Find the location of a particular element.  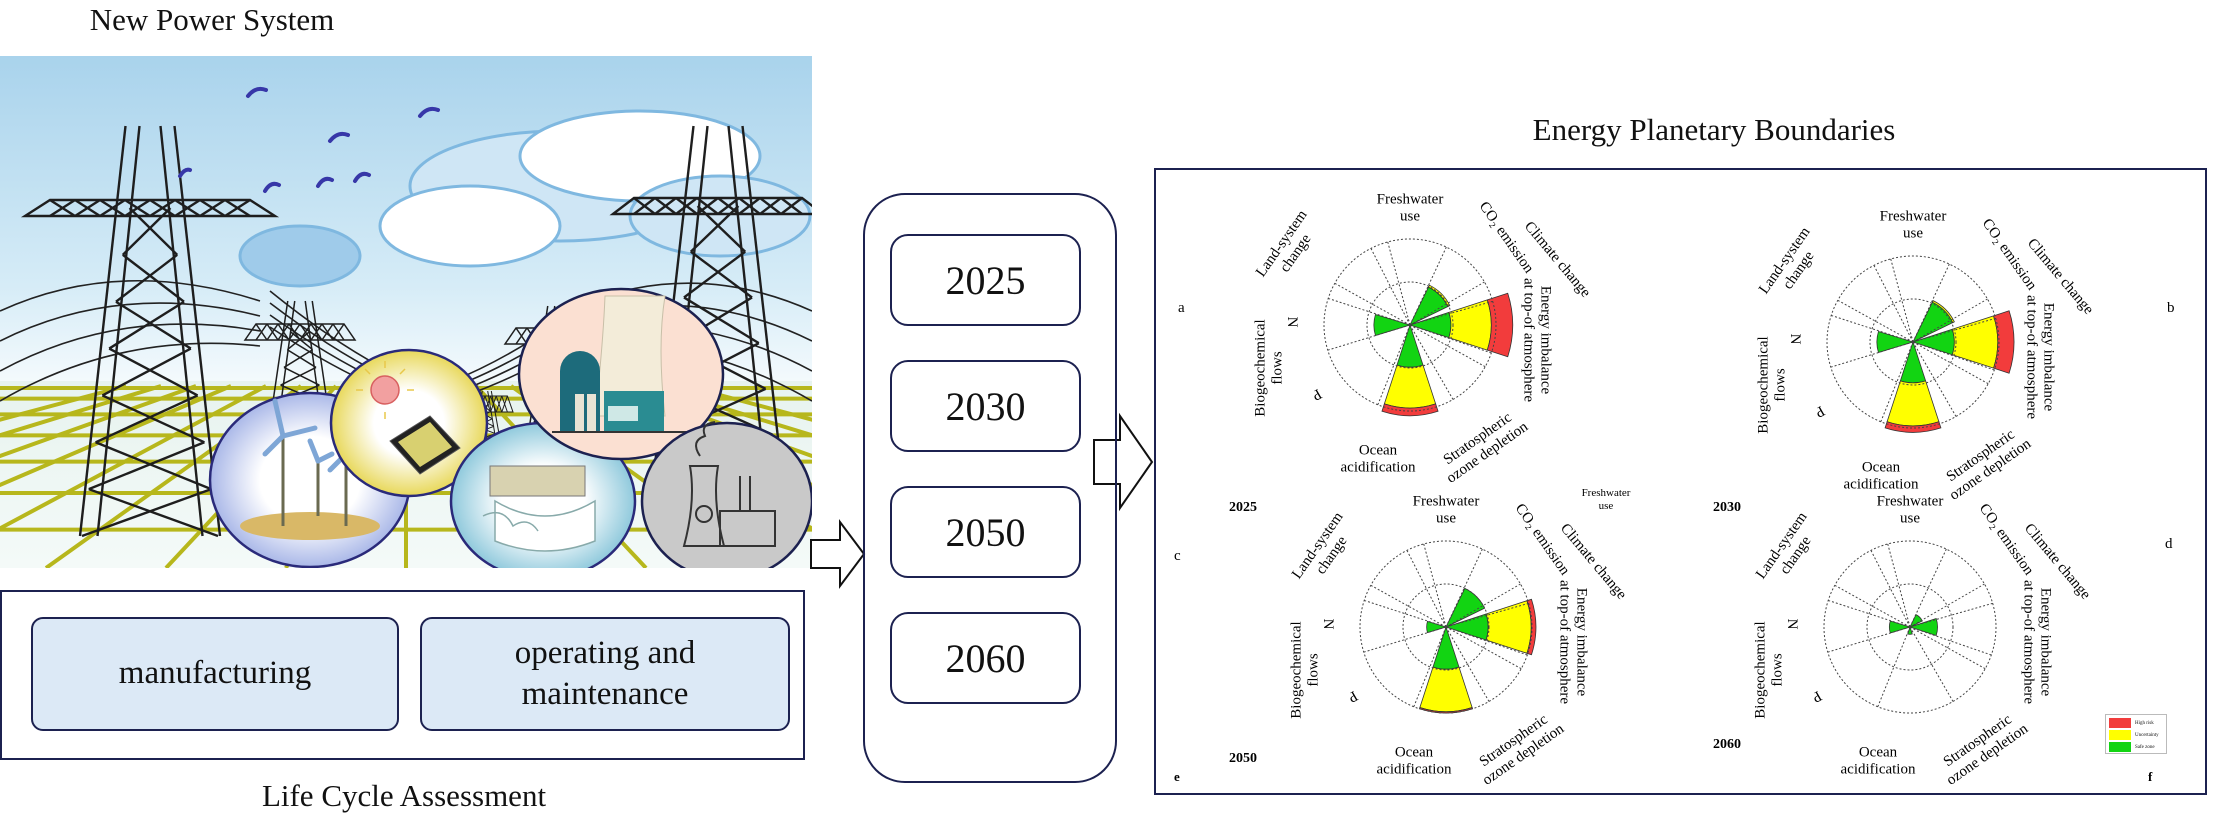

panel-letter: b is located at coordinates (2171, 308).